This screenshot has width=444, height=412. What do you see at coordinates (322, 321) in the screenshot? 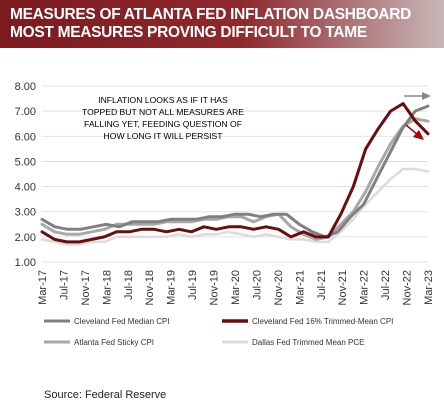
I see `legend-label: Cleveland Fed 16% Trimmed-Mean CPI` at bounding box center [322, 321].